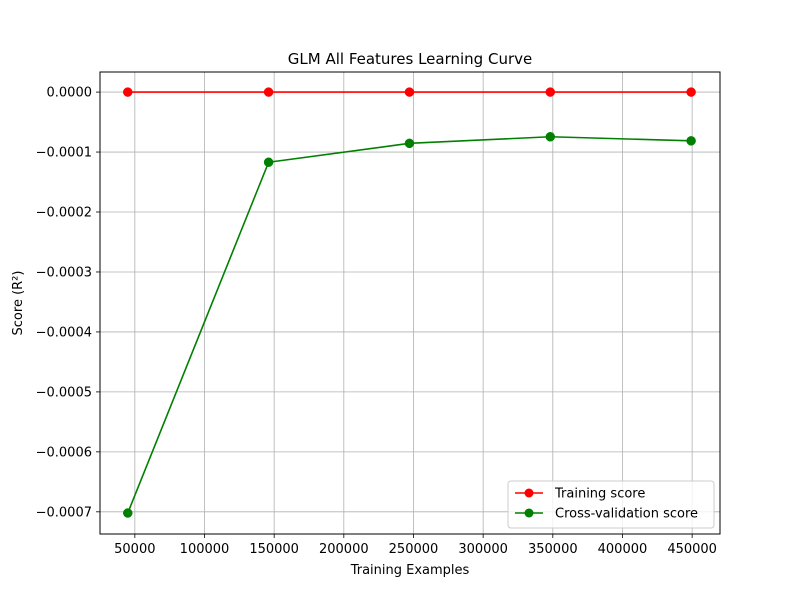  I want to click on legend-box, so click(611, 504).